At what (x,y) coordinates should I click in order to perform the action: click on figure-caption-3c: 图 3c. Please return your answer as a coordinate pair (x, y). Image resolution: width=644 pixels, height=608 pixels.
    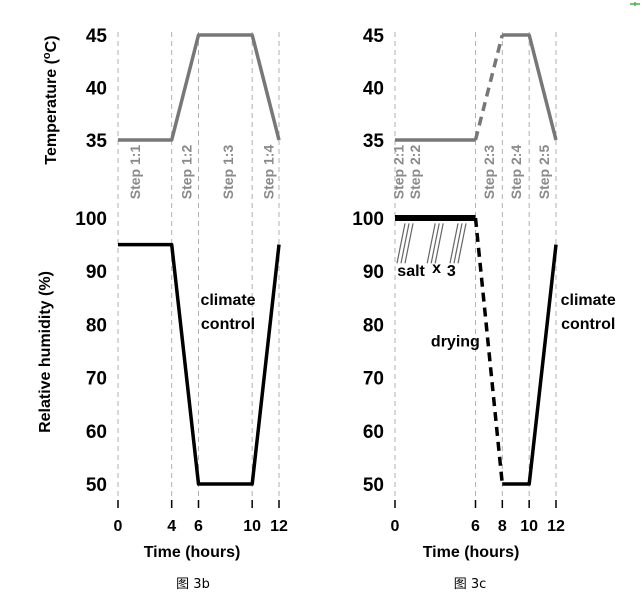
    Looking at the image, I should click on (470, 584).